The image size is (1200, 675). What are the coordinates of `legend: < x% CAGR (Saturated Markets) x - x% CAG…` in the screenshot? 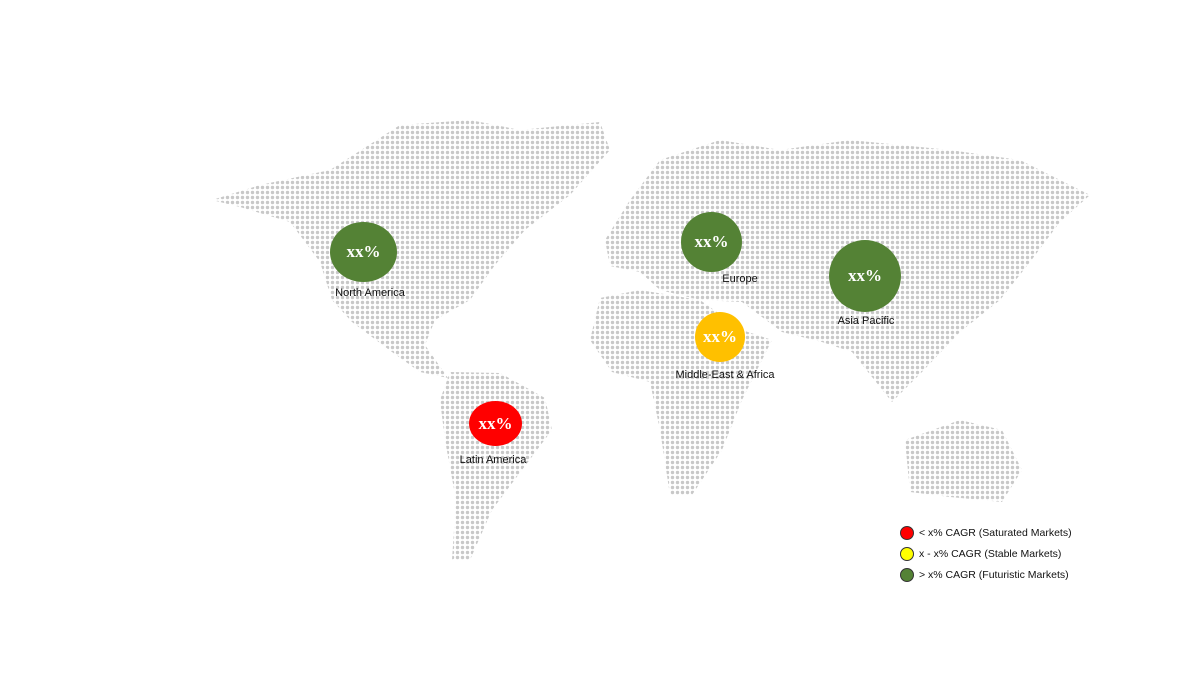 It's located at (986, 553).